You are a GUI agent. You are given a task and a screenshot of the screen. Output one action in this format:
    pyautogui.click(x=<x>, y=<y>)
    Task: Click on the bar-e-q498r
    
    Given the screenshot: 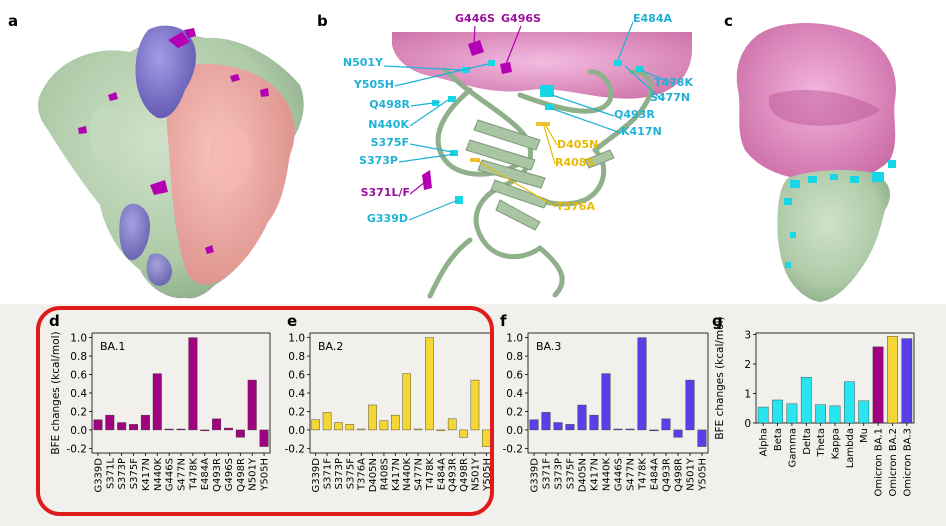 What is the action you would take?
    pyautogui.click(x=463, y=433)
    